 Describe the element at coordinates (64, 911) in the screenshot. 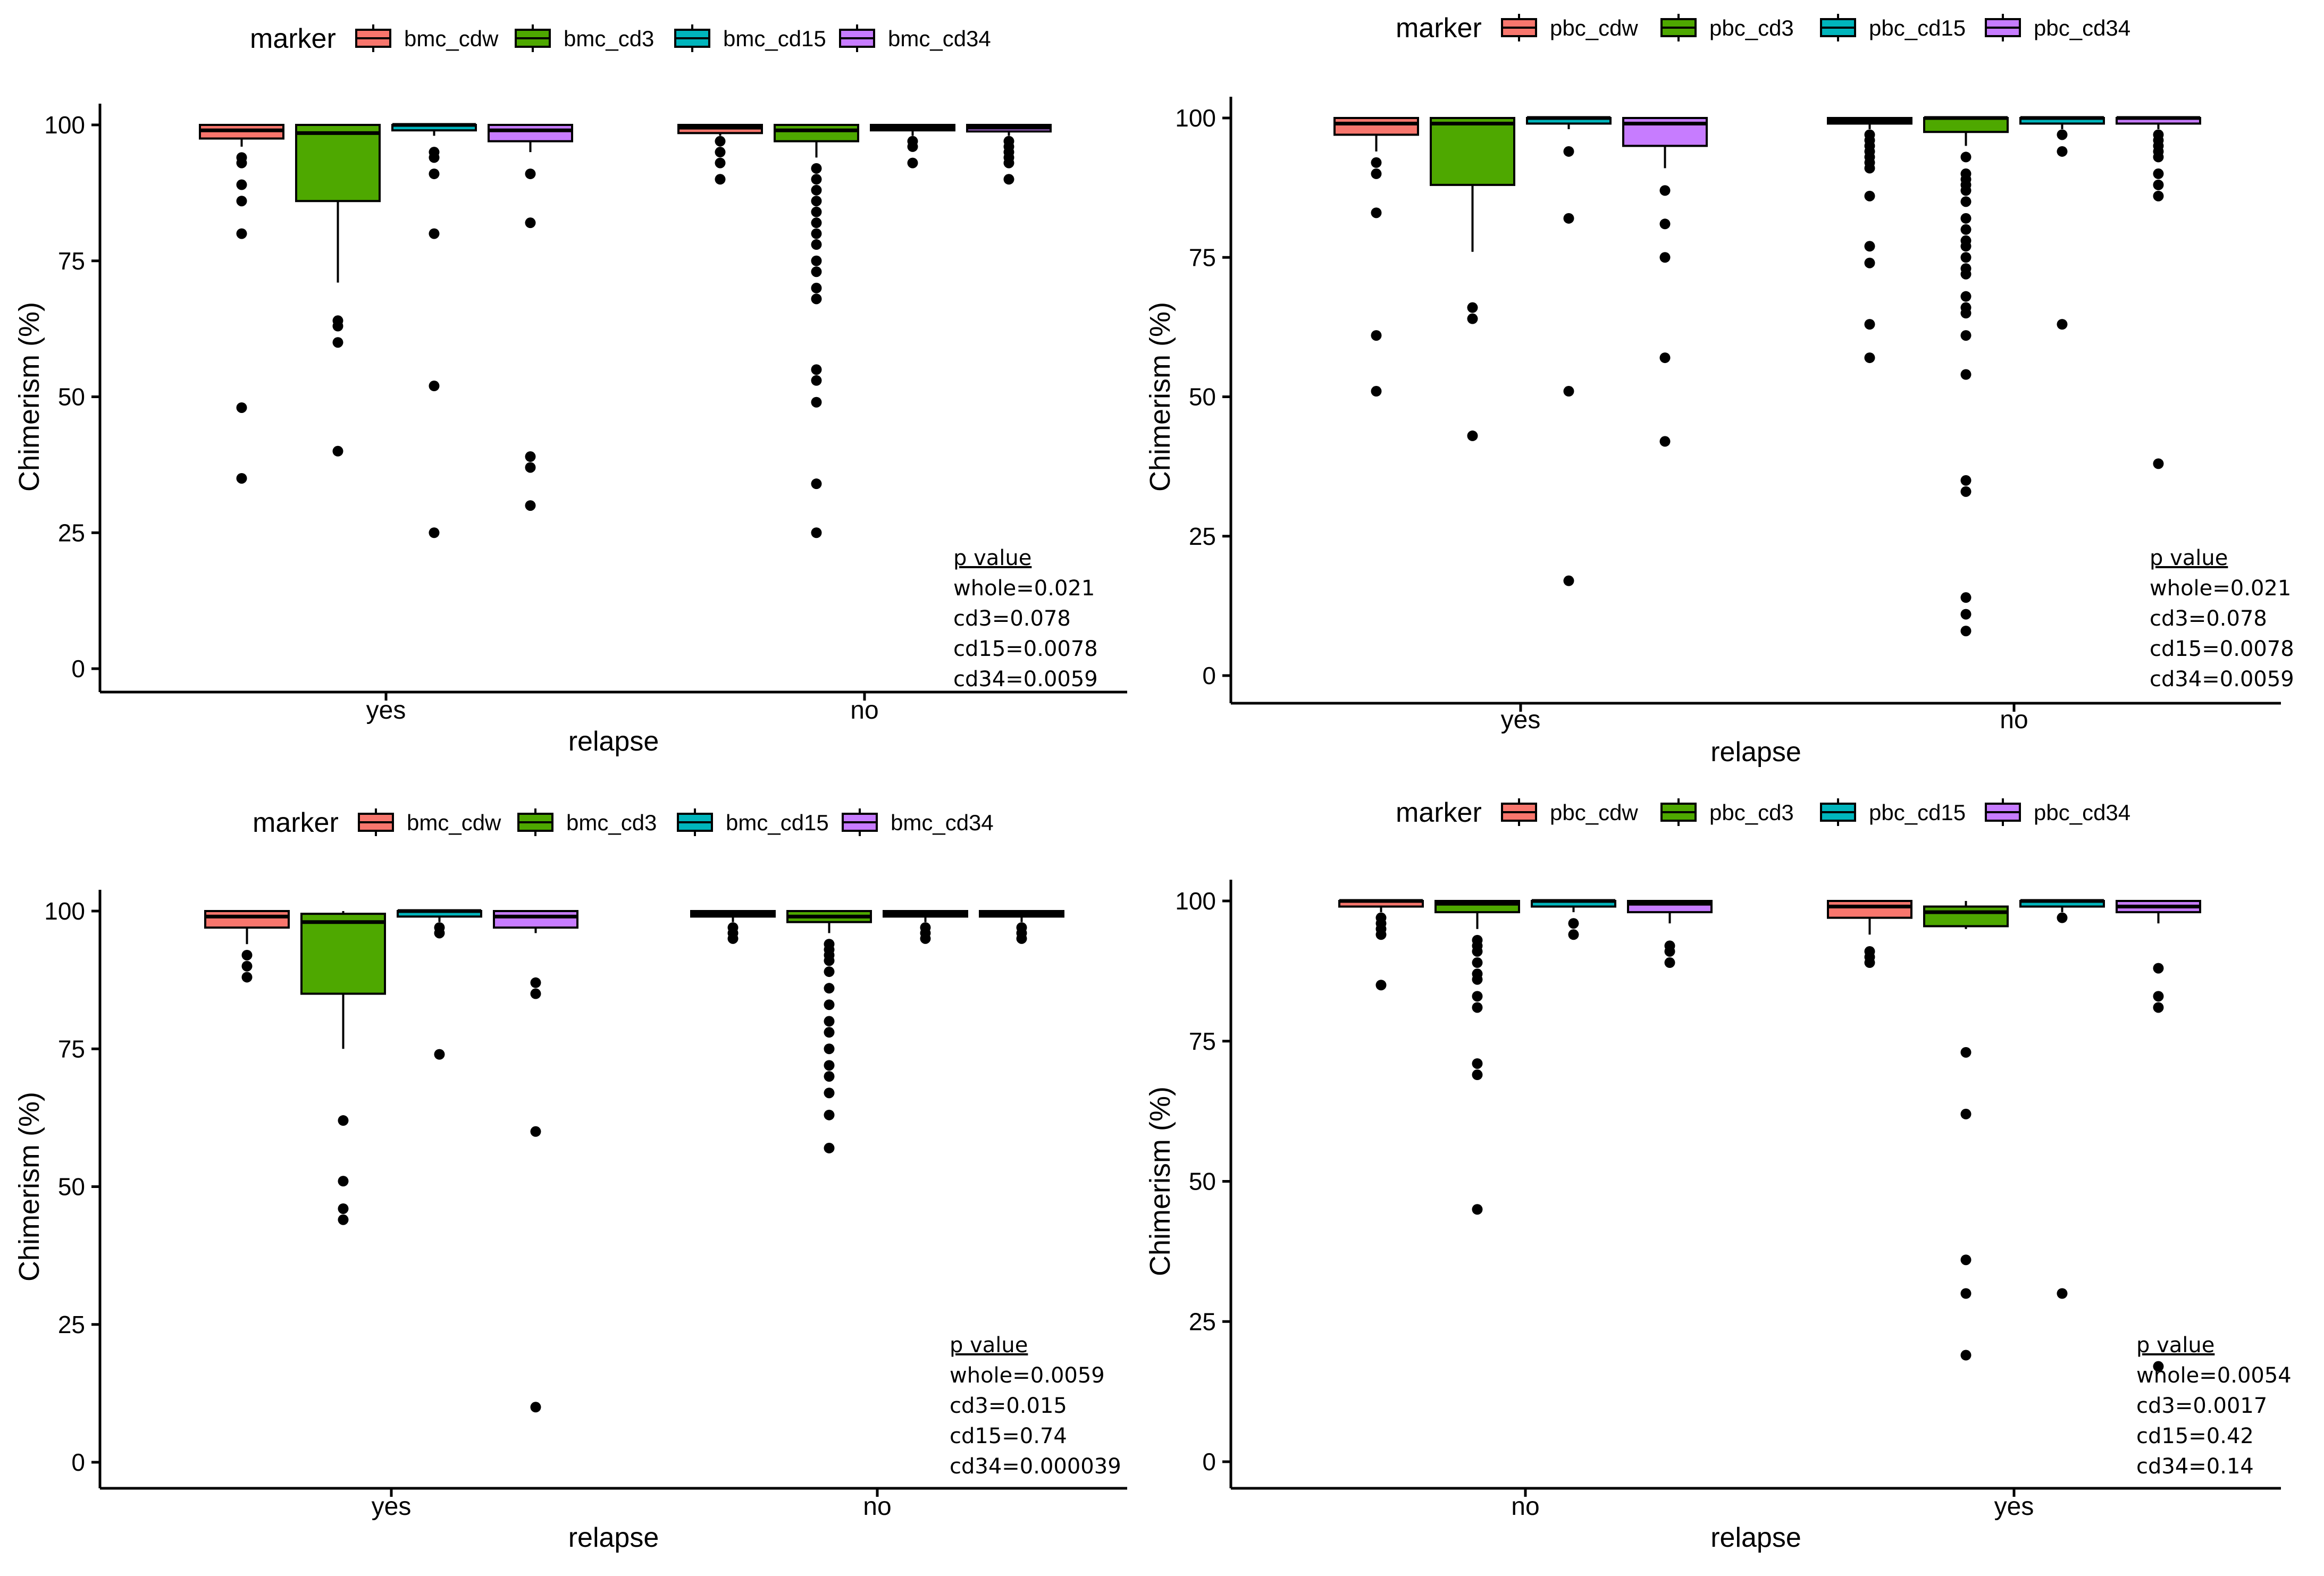

I see `y-tick-label: 100` at that location.